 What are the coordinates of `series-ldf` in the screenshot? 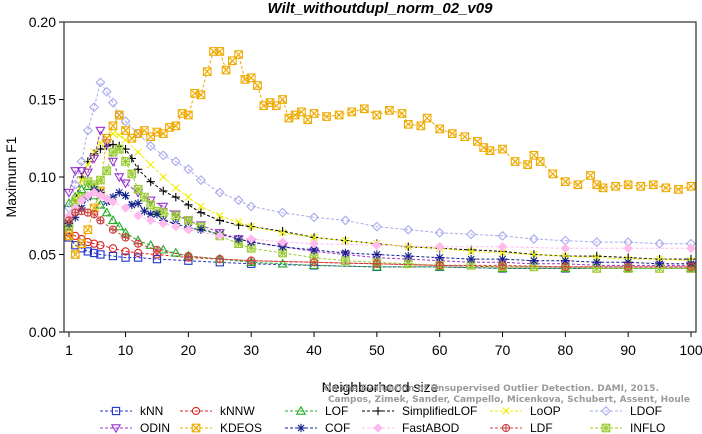 It's located at (380, 239).